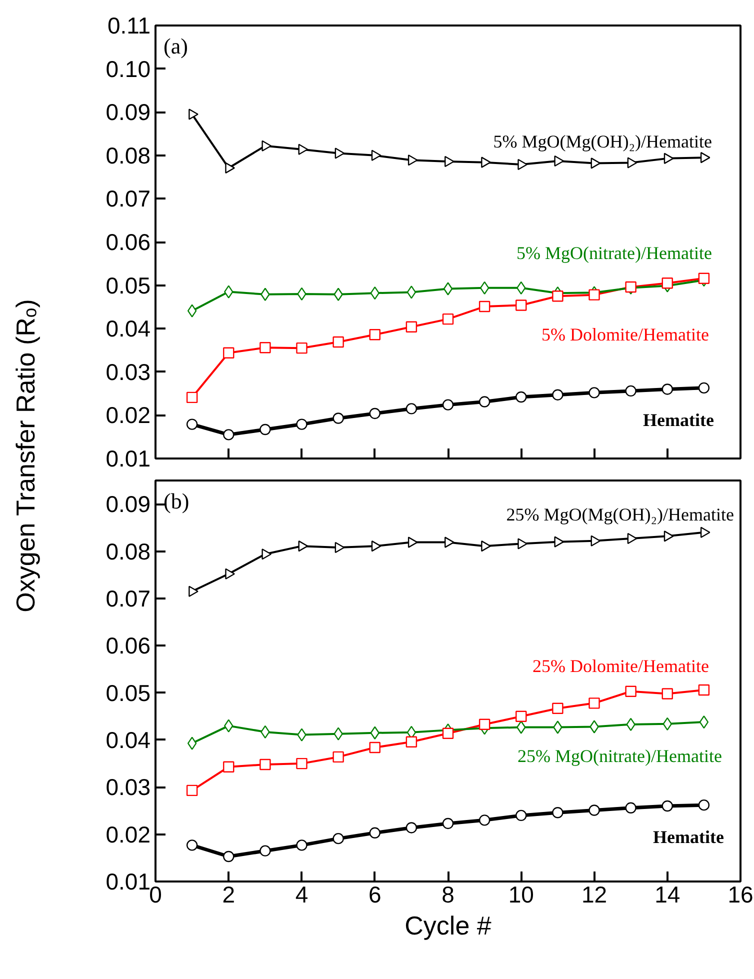 Image resolution: width=754 pixels, height=979 pixels. What do you see at coordinates (25, 455) in the screenshot?
I see `y-axis-title: Oxygen Transfer Ratio (Rₒ)` at bounding box center [25, 455].